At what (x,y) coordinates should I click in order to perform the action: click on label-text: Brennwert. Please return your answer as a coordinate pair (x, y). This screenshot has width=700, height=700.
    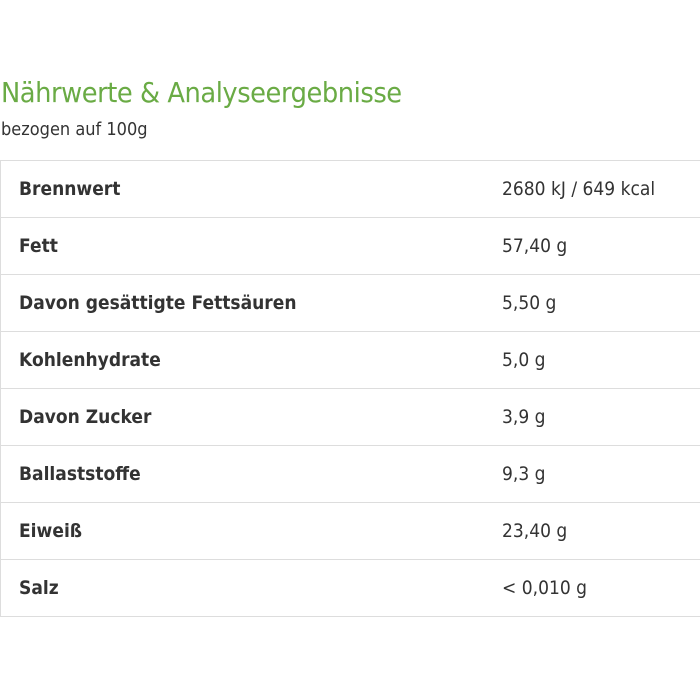
    Looking at the image, I should click on (70, 189).